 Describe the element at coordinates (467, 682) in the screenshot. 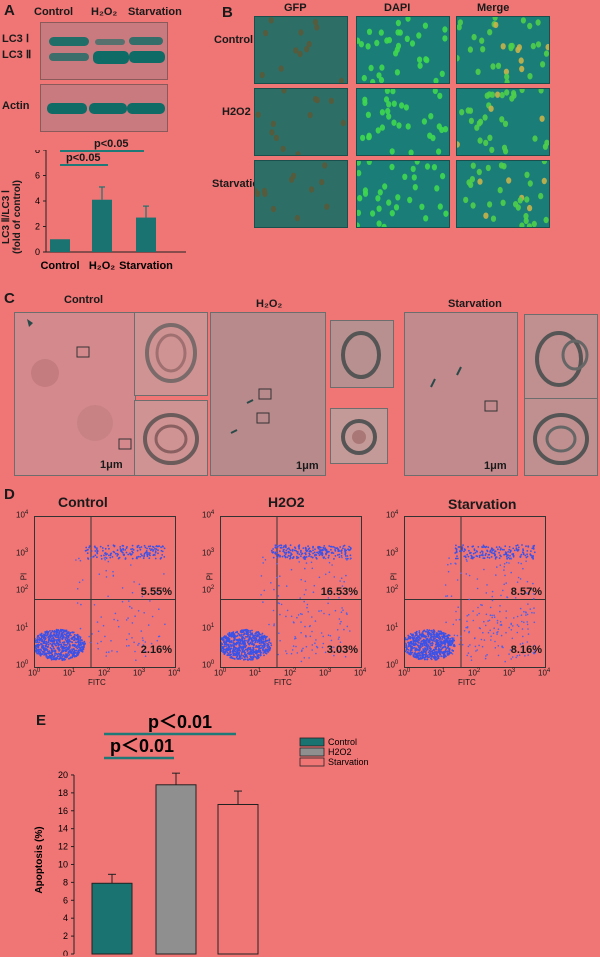

I see `flow-xaxis-starvation: FITC` at that location.